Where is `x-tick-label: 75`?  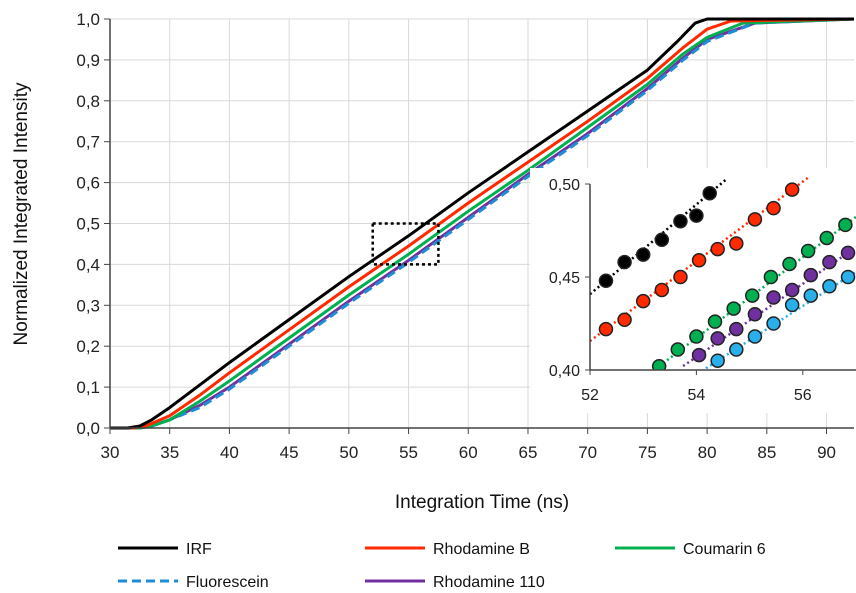
x-tick-label: 75 is located at coordinates (647, 452).